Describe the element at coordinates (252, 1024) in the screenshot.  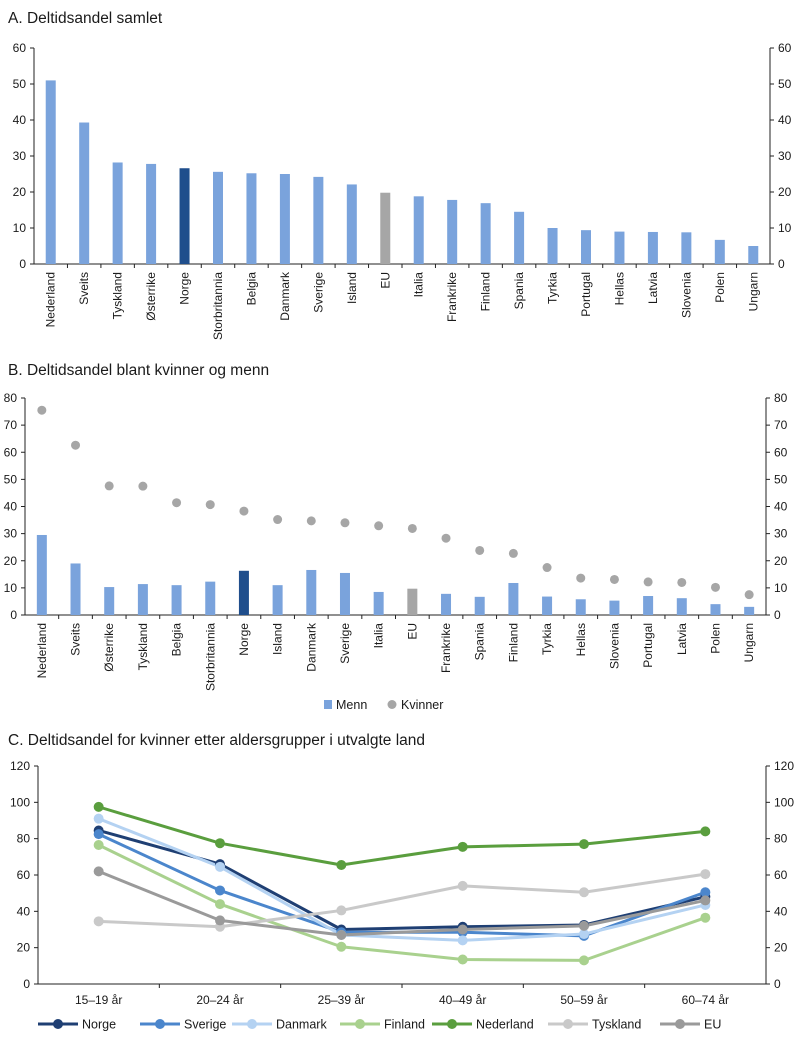
I see `chart-c-legend-marker-danmark` at that location.